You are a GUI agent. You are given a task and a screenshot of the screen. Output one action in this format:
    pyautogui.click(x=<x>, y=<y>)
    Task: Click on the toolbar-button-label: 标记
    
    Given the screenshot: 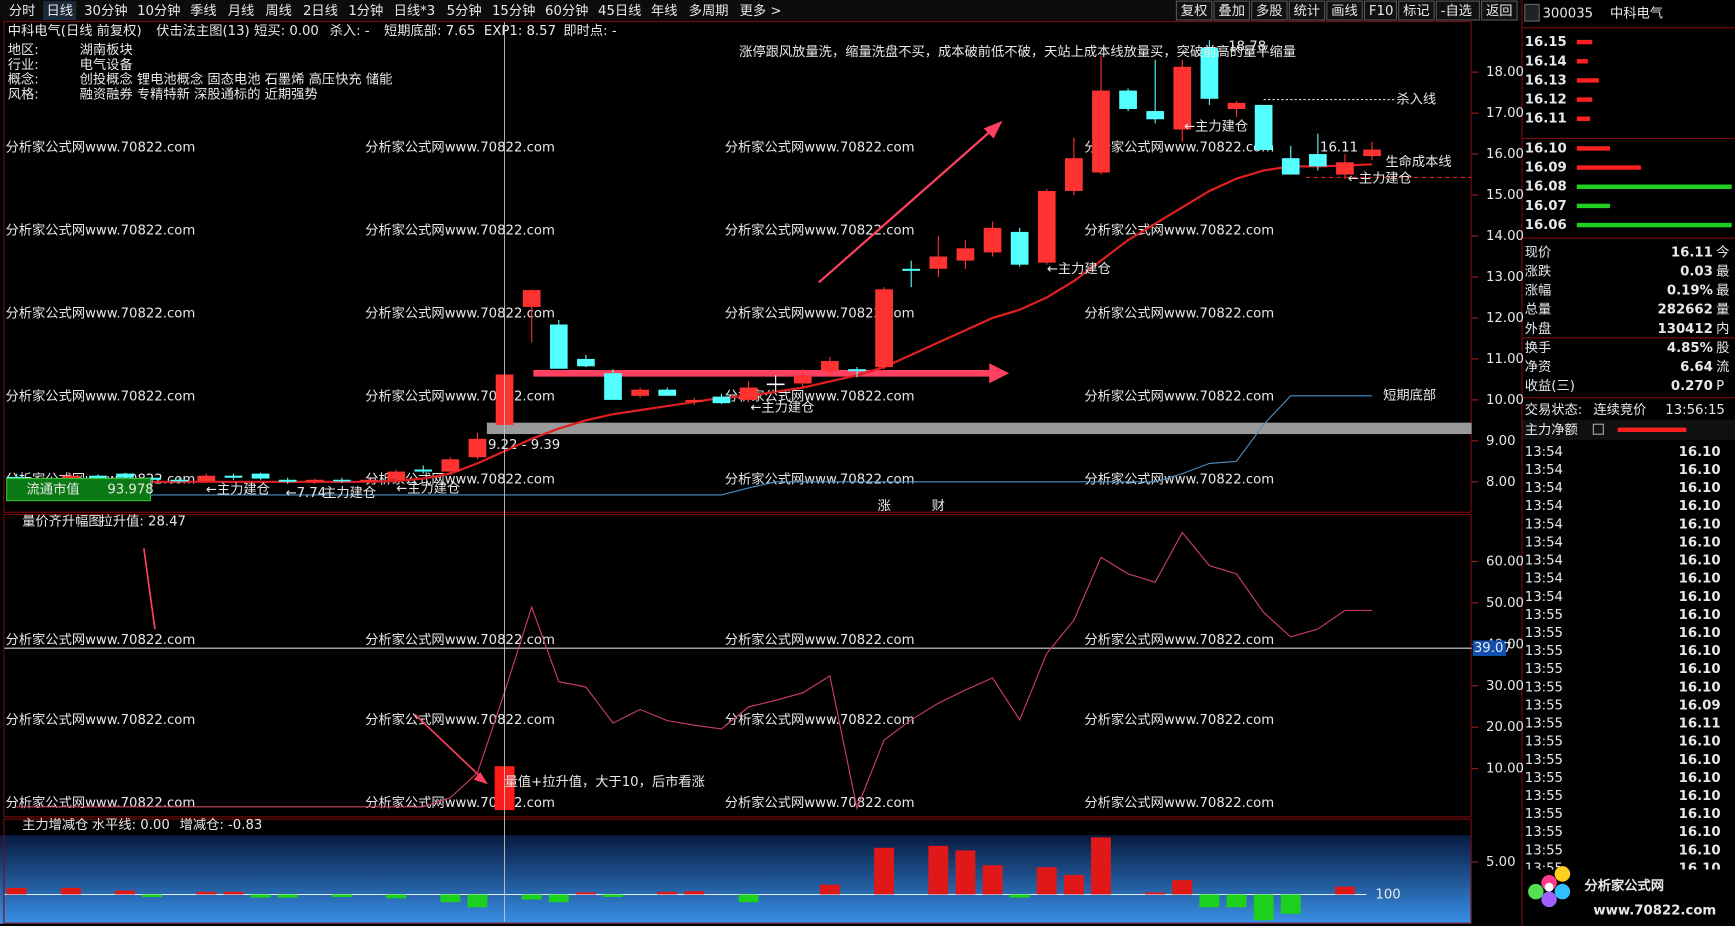 What is the action you would take?
    pyautogui.click(x=1416, y=11)
    